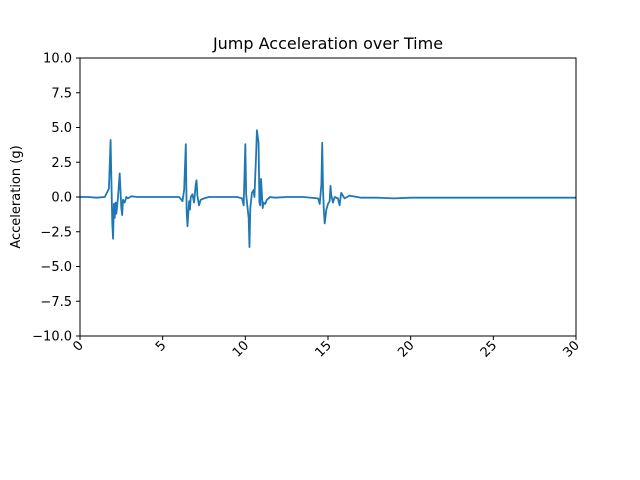 This screenshot has width=640, height=480. Describe the element at coordinates (324, 349) in the screenshot. I see `x-tick-label: 15` at that location.